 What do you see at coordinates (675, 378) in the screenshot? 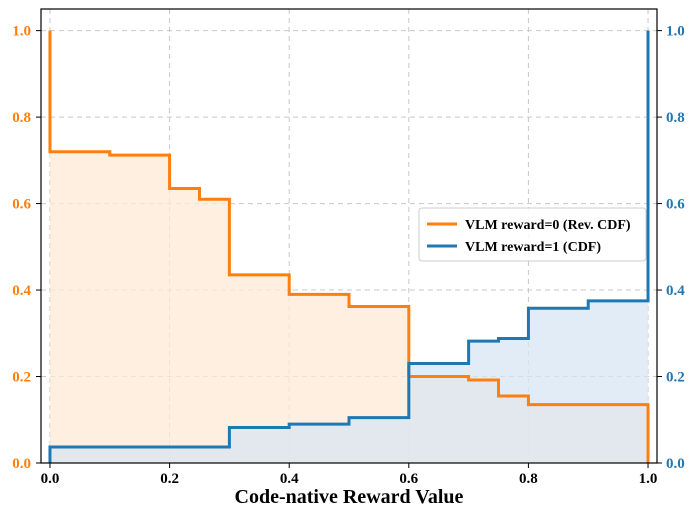
I see `right-y-tick-label-1: 0.2` at bounding box center [675, 378].